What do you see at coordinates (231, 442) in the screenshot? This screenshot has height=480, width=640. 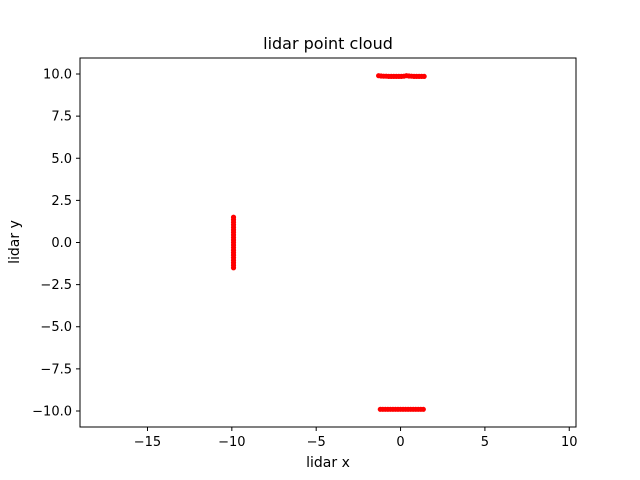 I see `x-tick-label: −10` at bounding box center [231, 442].